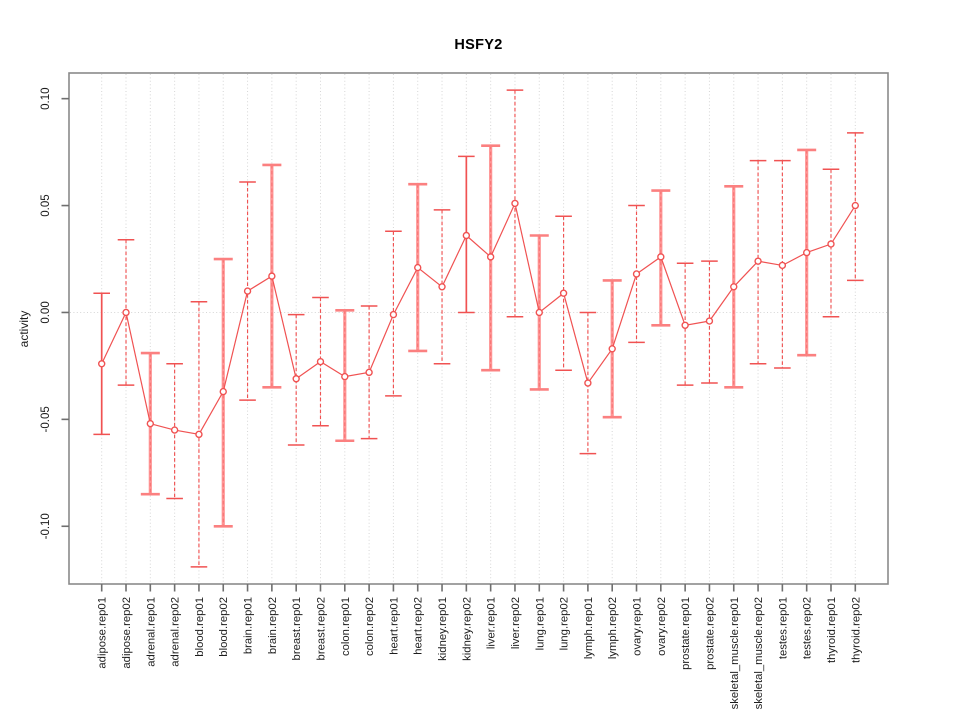  I want to click on x-tick-label: adrenal.rep01, so click(151, 632).